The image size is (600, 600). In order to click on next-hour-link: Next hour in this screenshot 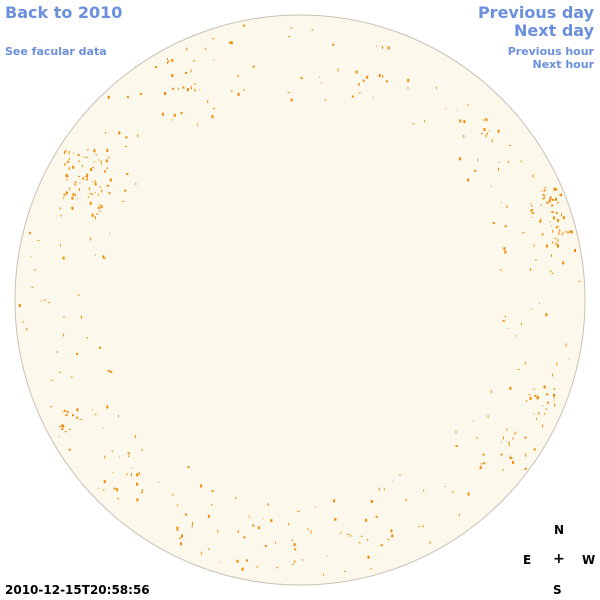, I will do `click(563, 64)`.